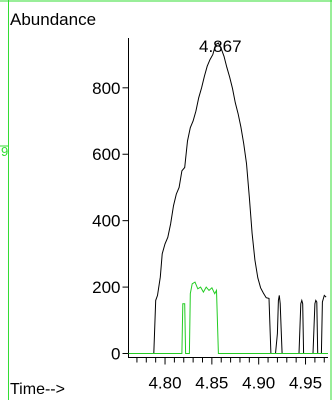 The height and width of the screenshot is (400, 332). What do you see at coordinates (228, 317) in the screenshot?
I see `series-line-green` at bounding box center [228, 317].